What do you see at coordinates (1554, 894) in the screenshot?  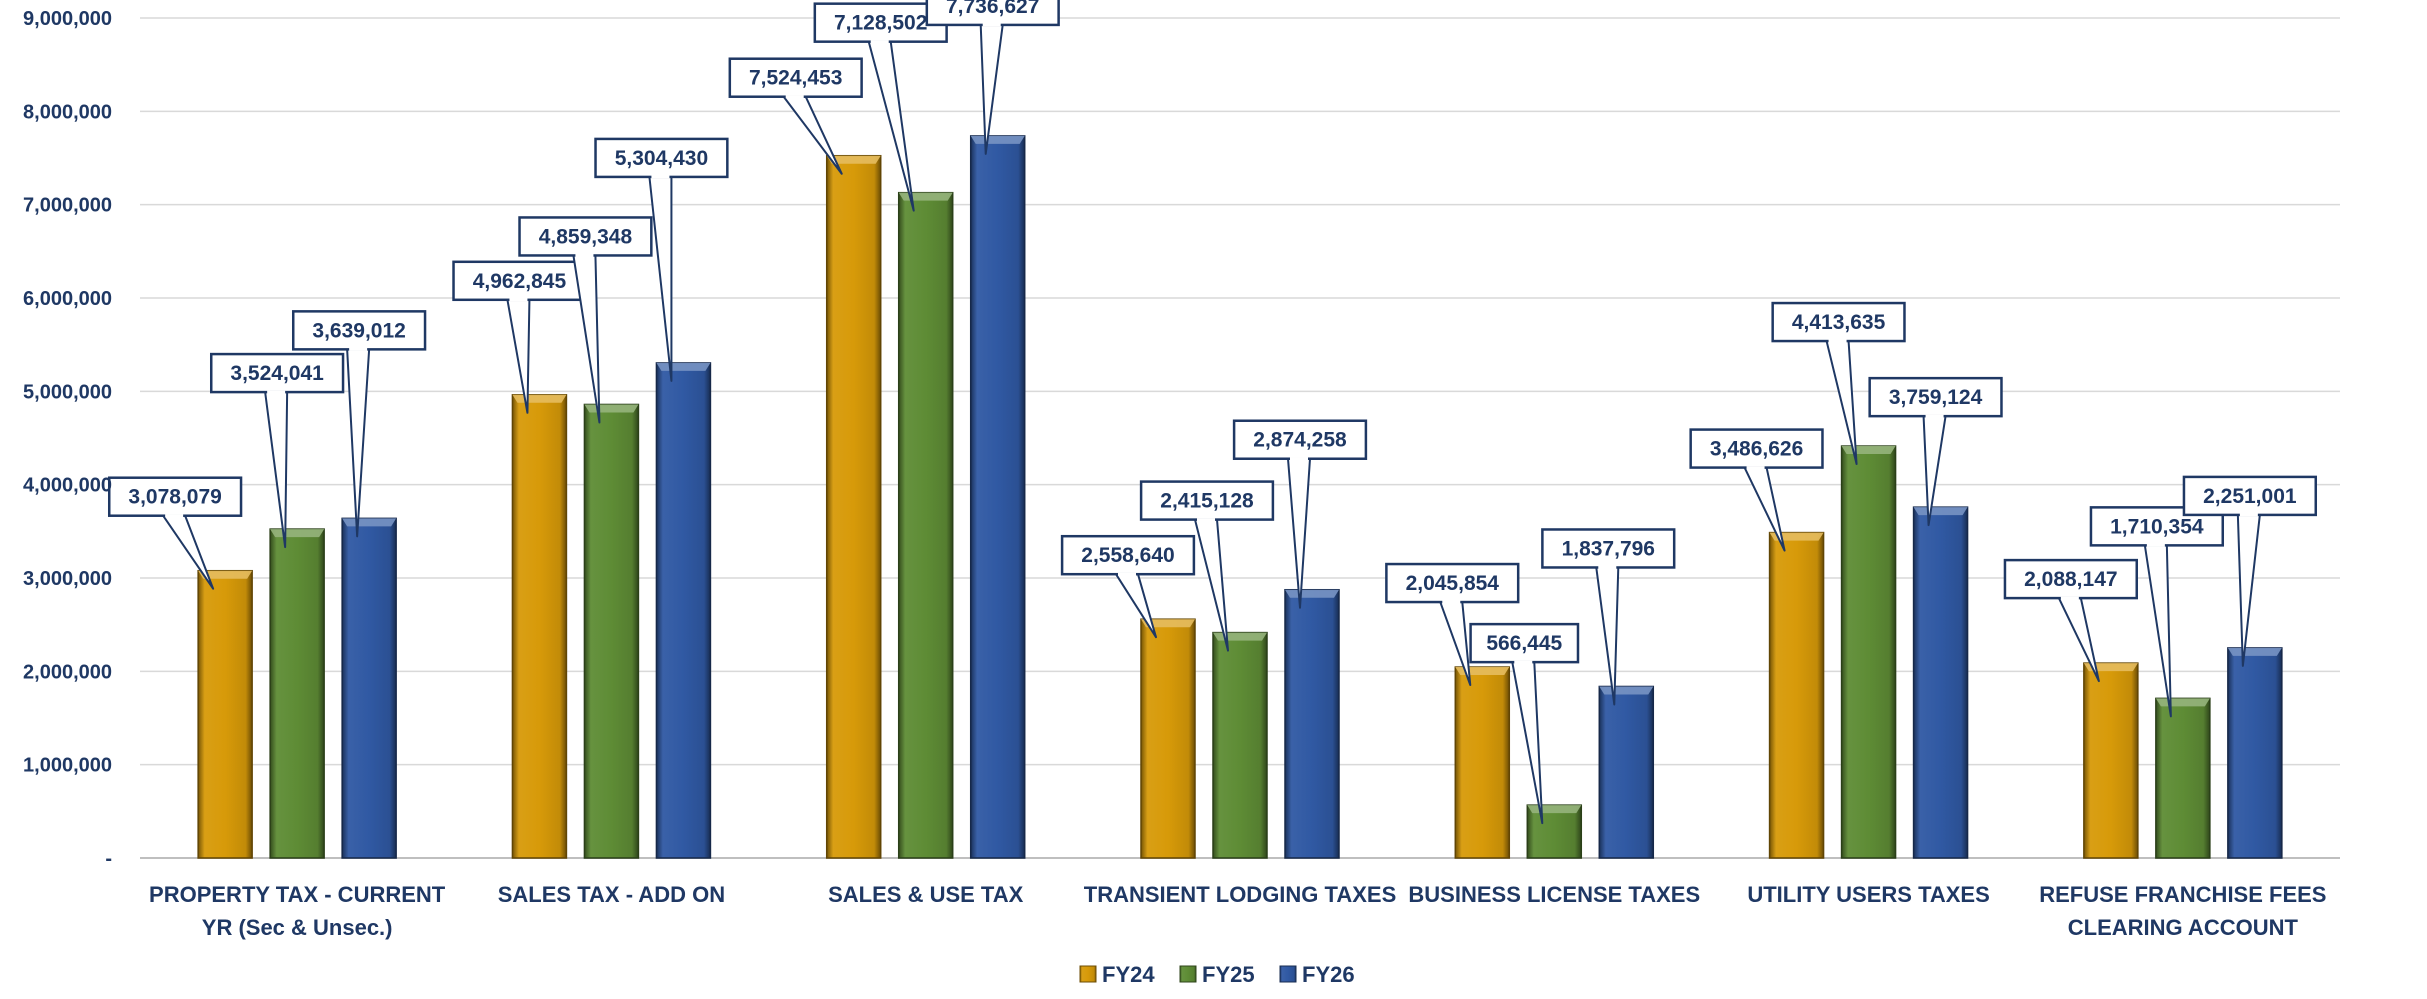 I see `category-label: BUSINESS LICENSE TAXES` at bounding box center [1554, 894].